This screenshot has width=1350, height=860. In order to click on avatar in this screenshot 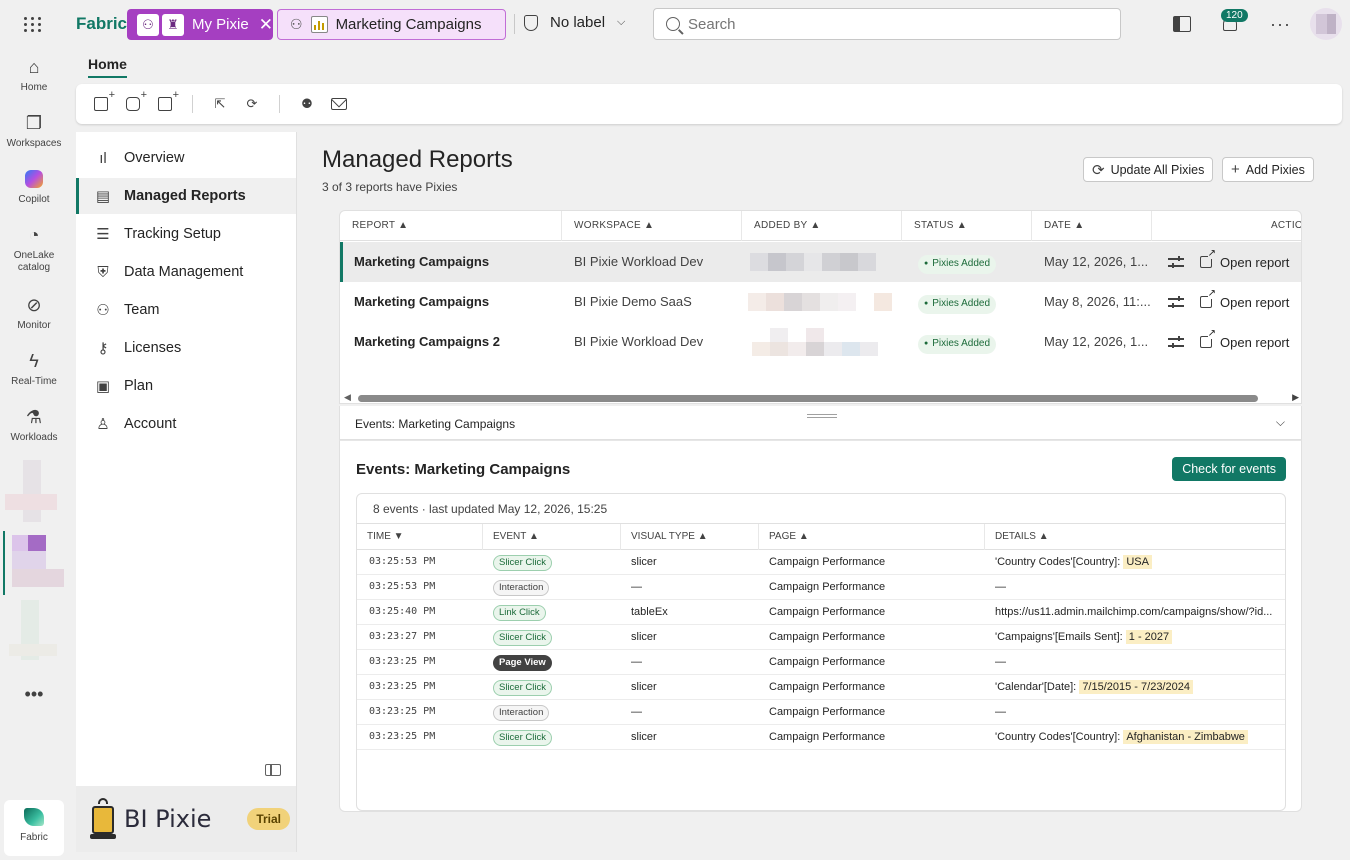, I will do `click(1326, 24)`.